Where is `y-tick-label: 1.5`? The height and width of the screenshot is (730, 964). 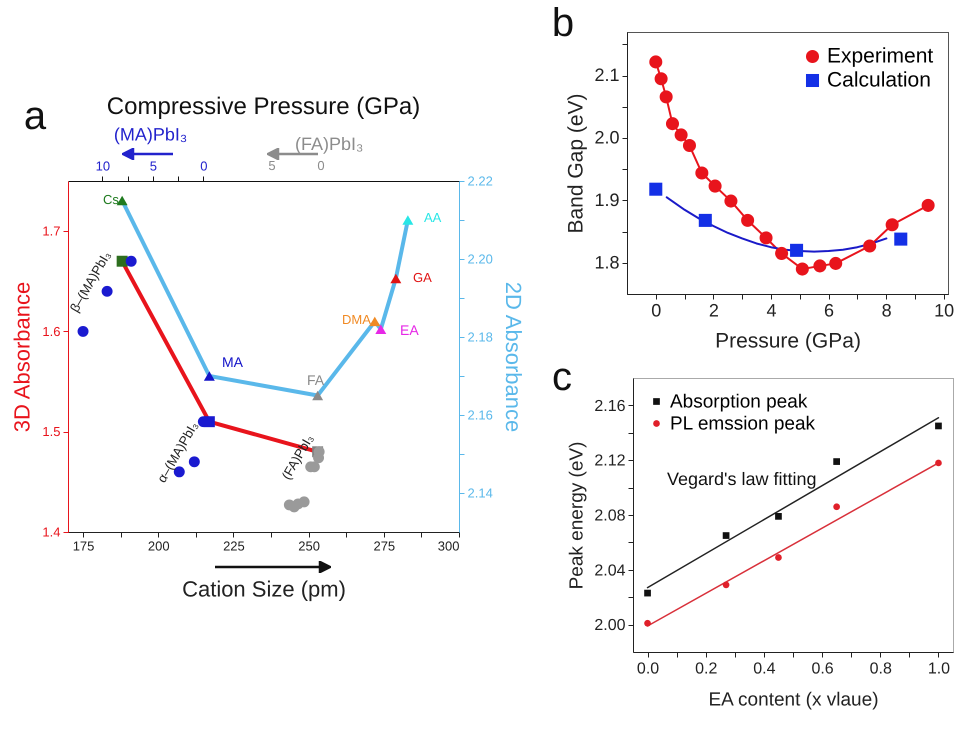 y-tick-label: 1.5 is located at coordinates (51, 432).